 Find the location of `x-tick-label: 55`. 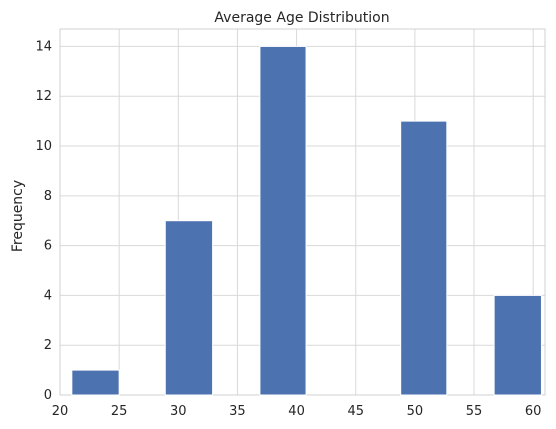

x-tick-label: 55 is located at coordinates (474, 411).